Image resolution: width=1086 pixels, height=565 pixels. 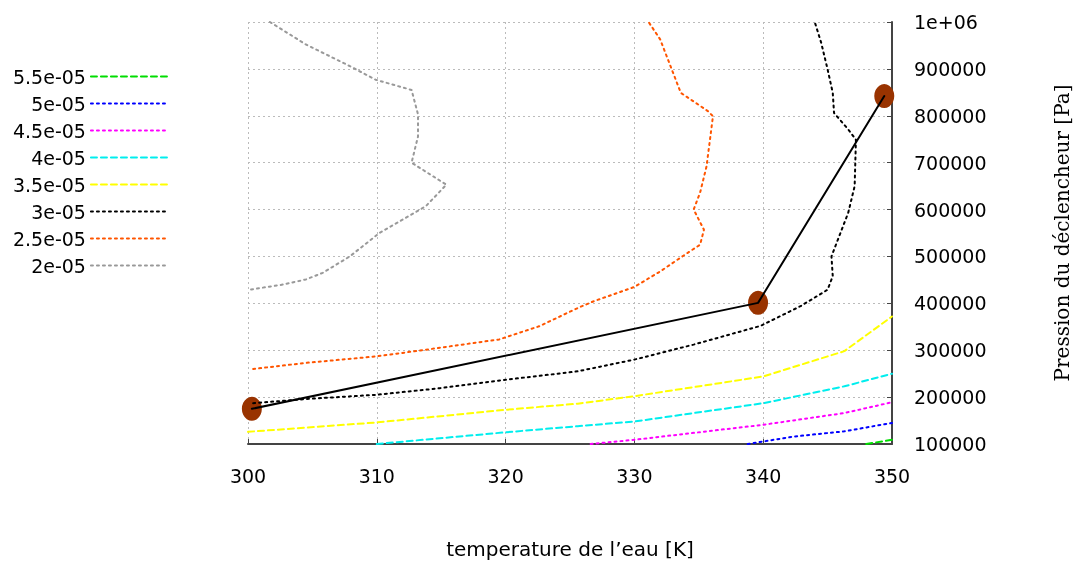 I want to click on legend-label: 3e-05, so click(x=58, y=211).